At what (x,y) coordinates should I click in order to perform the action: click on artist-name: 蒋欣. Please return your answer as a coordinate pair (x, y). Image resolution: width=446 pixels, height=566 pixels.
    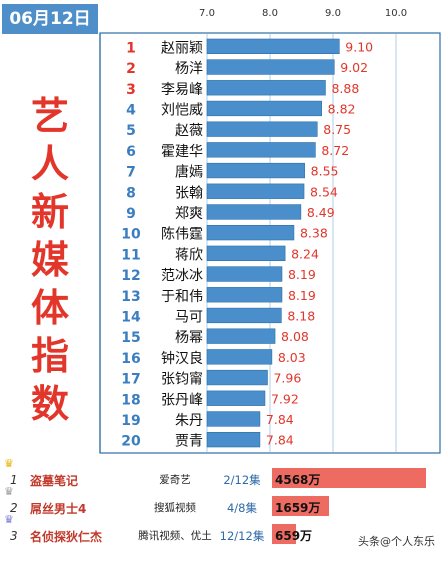
    Looking at the image, I should click on (189, 255).